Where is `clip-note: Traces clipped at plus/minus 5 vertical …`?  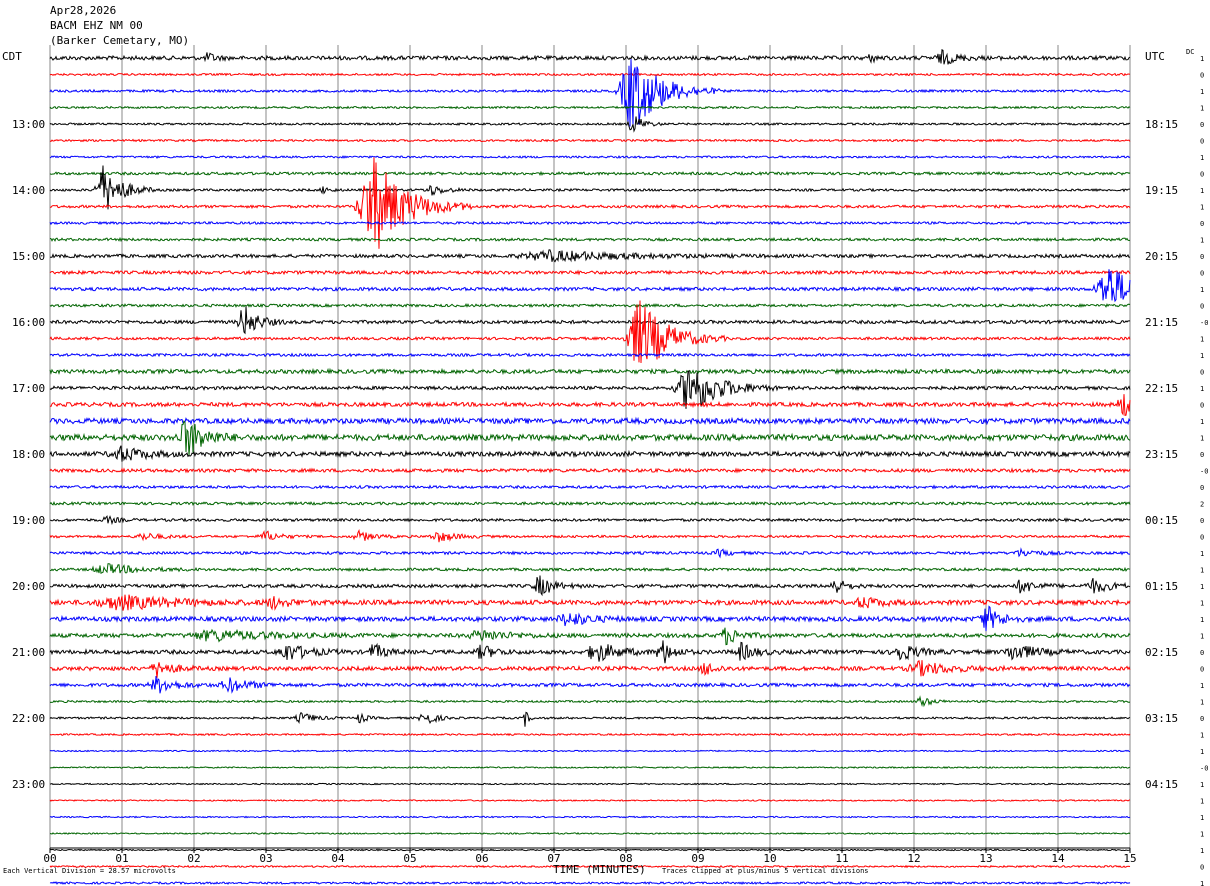
clip-note: Traces clipped at plus/minus 5 vertical … is located at coordinates (765, 871).